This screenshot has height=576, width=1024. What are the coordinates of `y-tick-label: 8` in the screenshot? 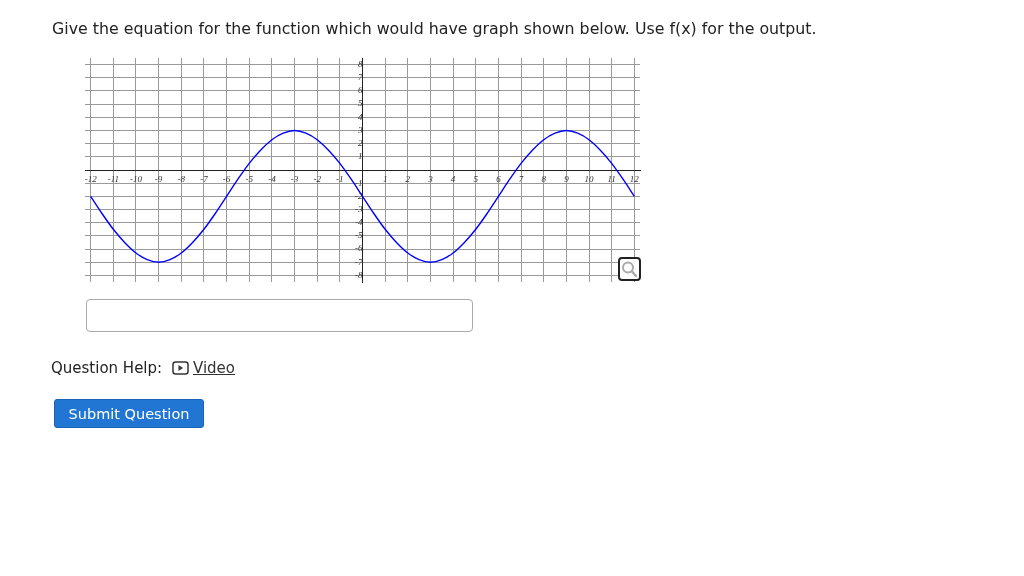 It's located at (360, 63).